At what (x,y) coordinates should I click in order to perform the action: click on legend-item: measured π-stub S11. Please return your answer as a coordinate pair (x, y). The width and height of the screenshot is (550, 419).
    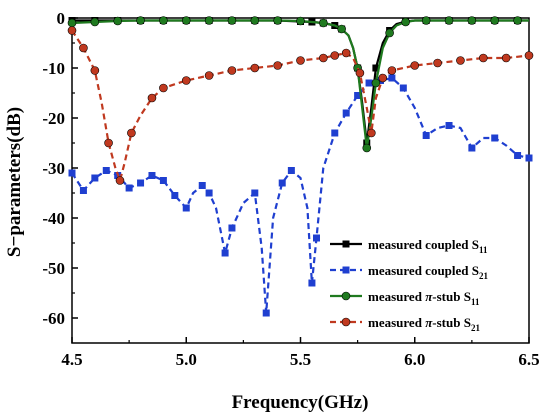
    Looking at the image, I should click on (405, 298).